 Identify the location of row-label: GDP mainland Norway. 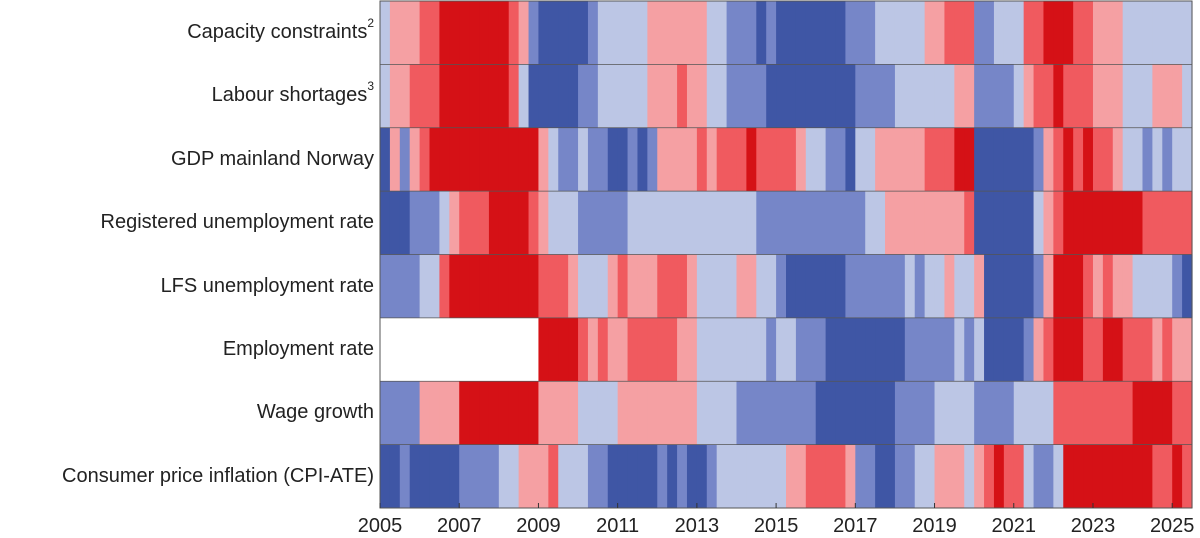
(272, 160).